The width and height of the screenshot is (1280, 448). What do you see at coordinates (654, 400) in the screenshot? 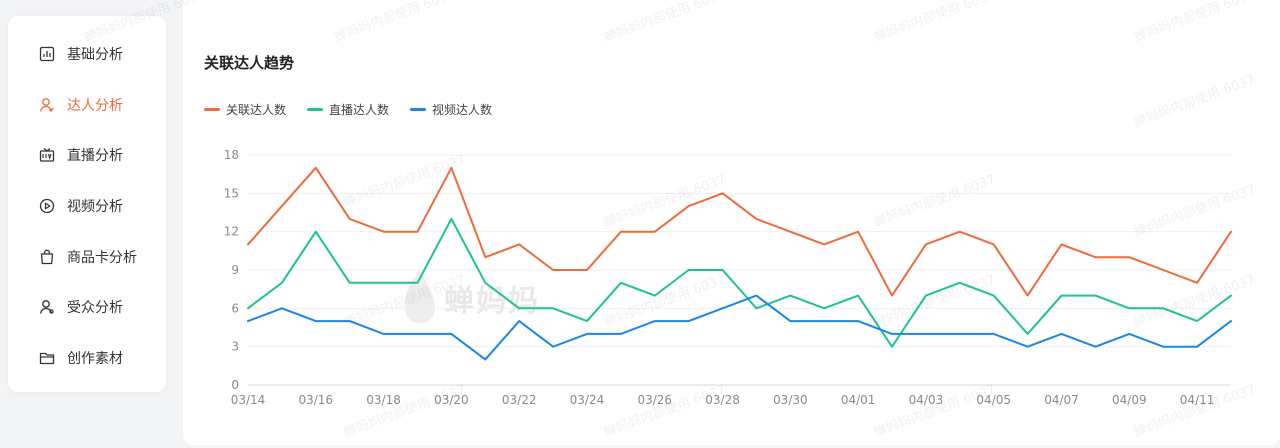
I see `x-tick-label: 03/26` at bounding box center [654, 400].